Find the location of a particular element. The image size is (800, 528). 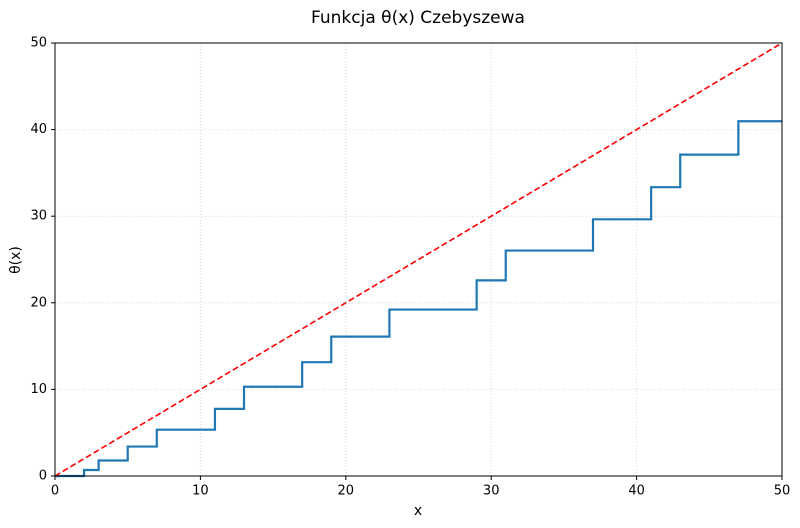

y-tick-label: 50 is located at coordinates (38, 43).